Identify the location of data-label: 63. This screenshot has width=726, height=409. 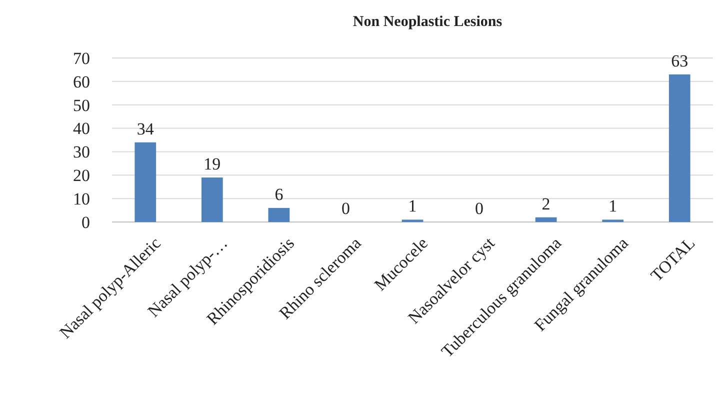
(679, 60).